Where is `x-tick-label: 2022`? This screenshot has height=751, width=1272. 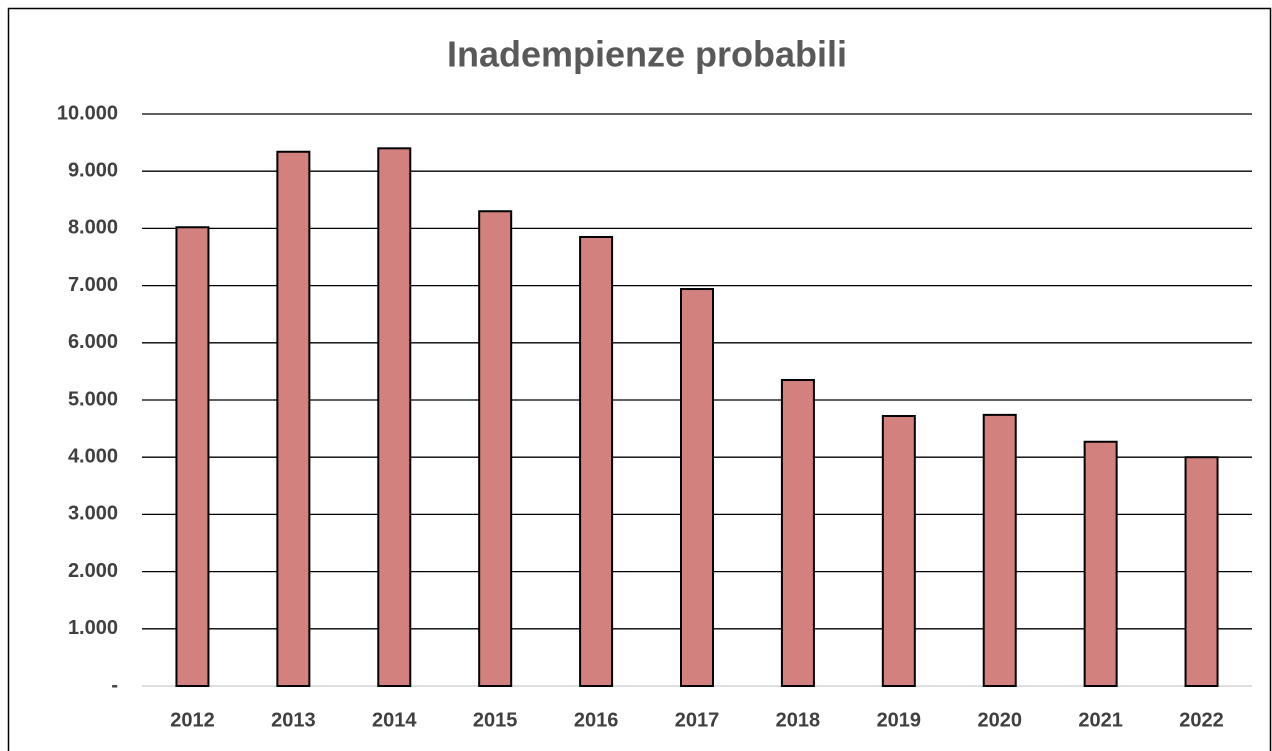
x-tick-label: 2022 is located at coordinates (1201, 720).